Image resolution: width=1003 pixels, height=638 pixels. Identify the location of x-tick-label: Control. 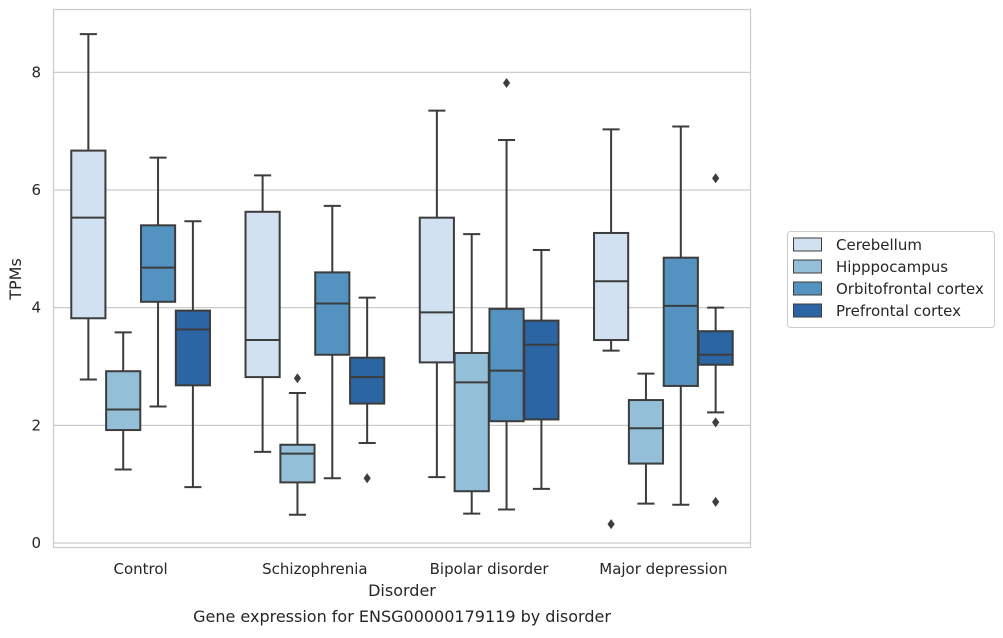
(141, 569).